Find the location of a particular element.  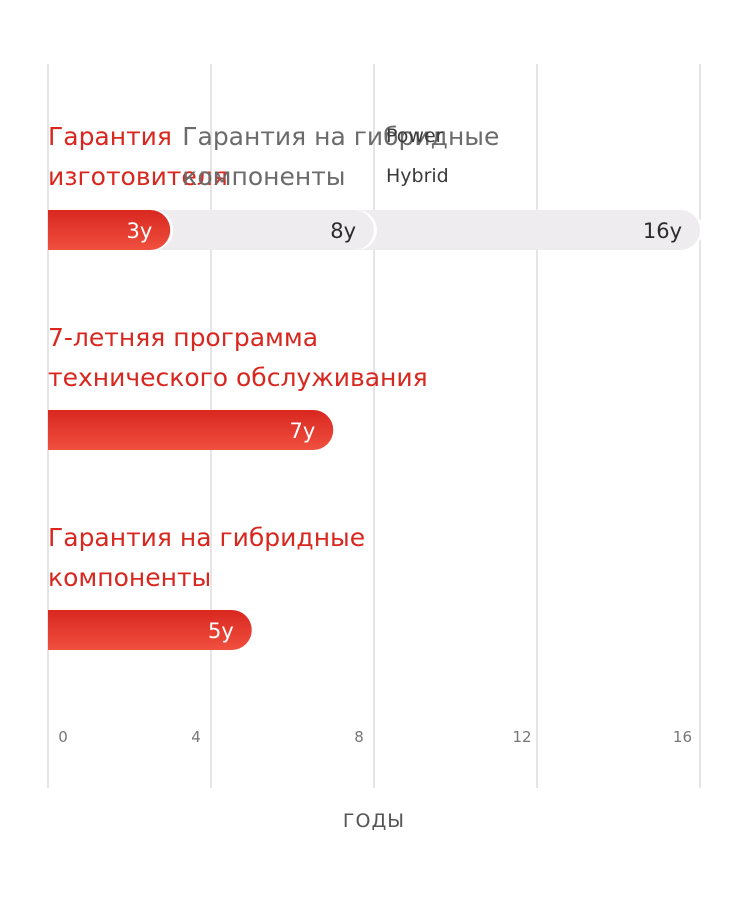

bar-value-label-0-2: 16y is located at coordinates (662, 231).